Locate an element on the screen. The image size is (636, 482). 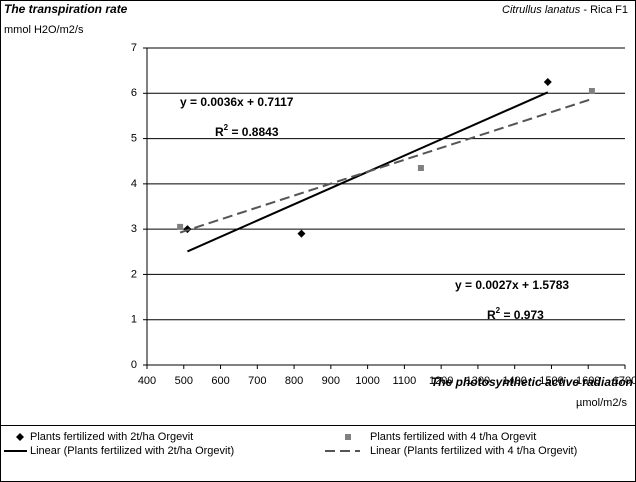
x-tick-label: 800 is located at coordinates (294, 381).